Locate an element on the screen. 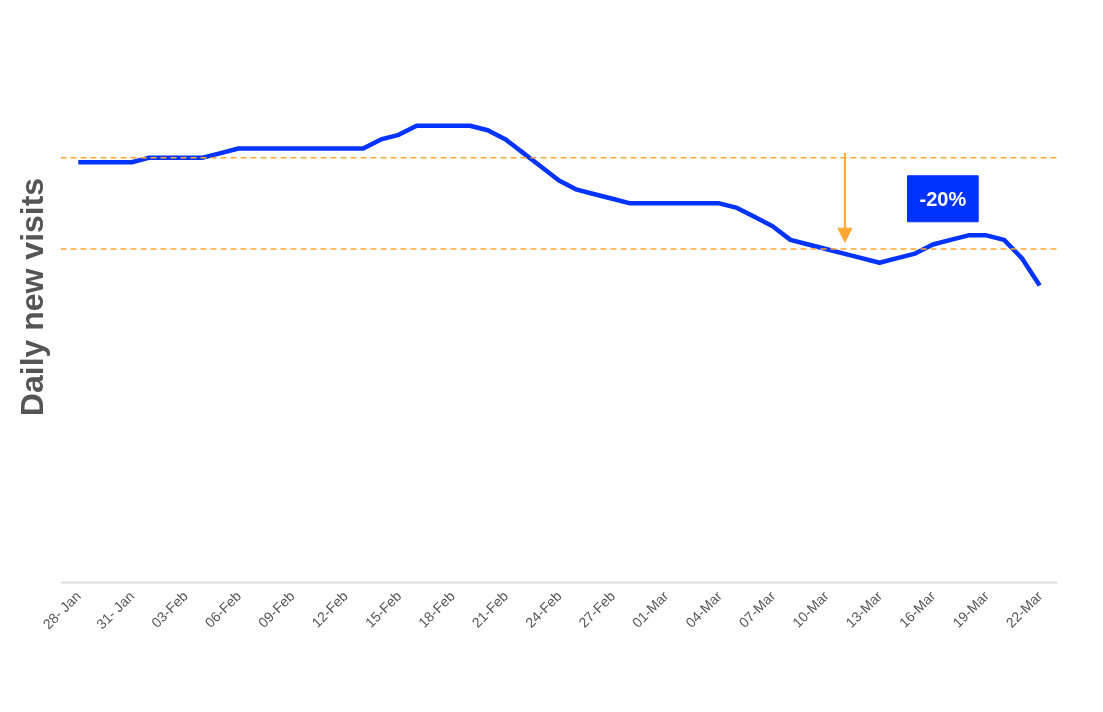 The width and height of the screenshot is (1103, 712). y-axis-title: Daily new visits is located at coordinates (31, 297).